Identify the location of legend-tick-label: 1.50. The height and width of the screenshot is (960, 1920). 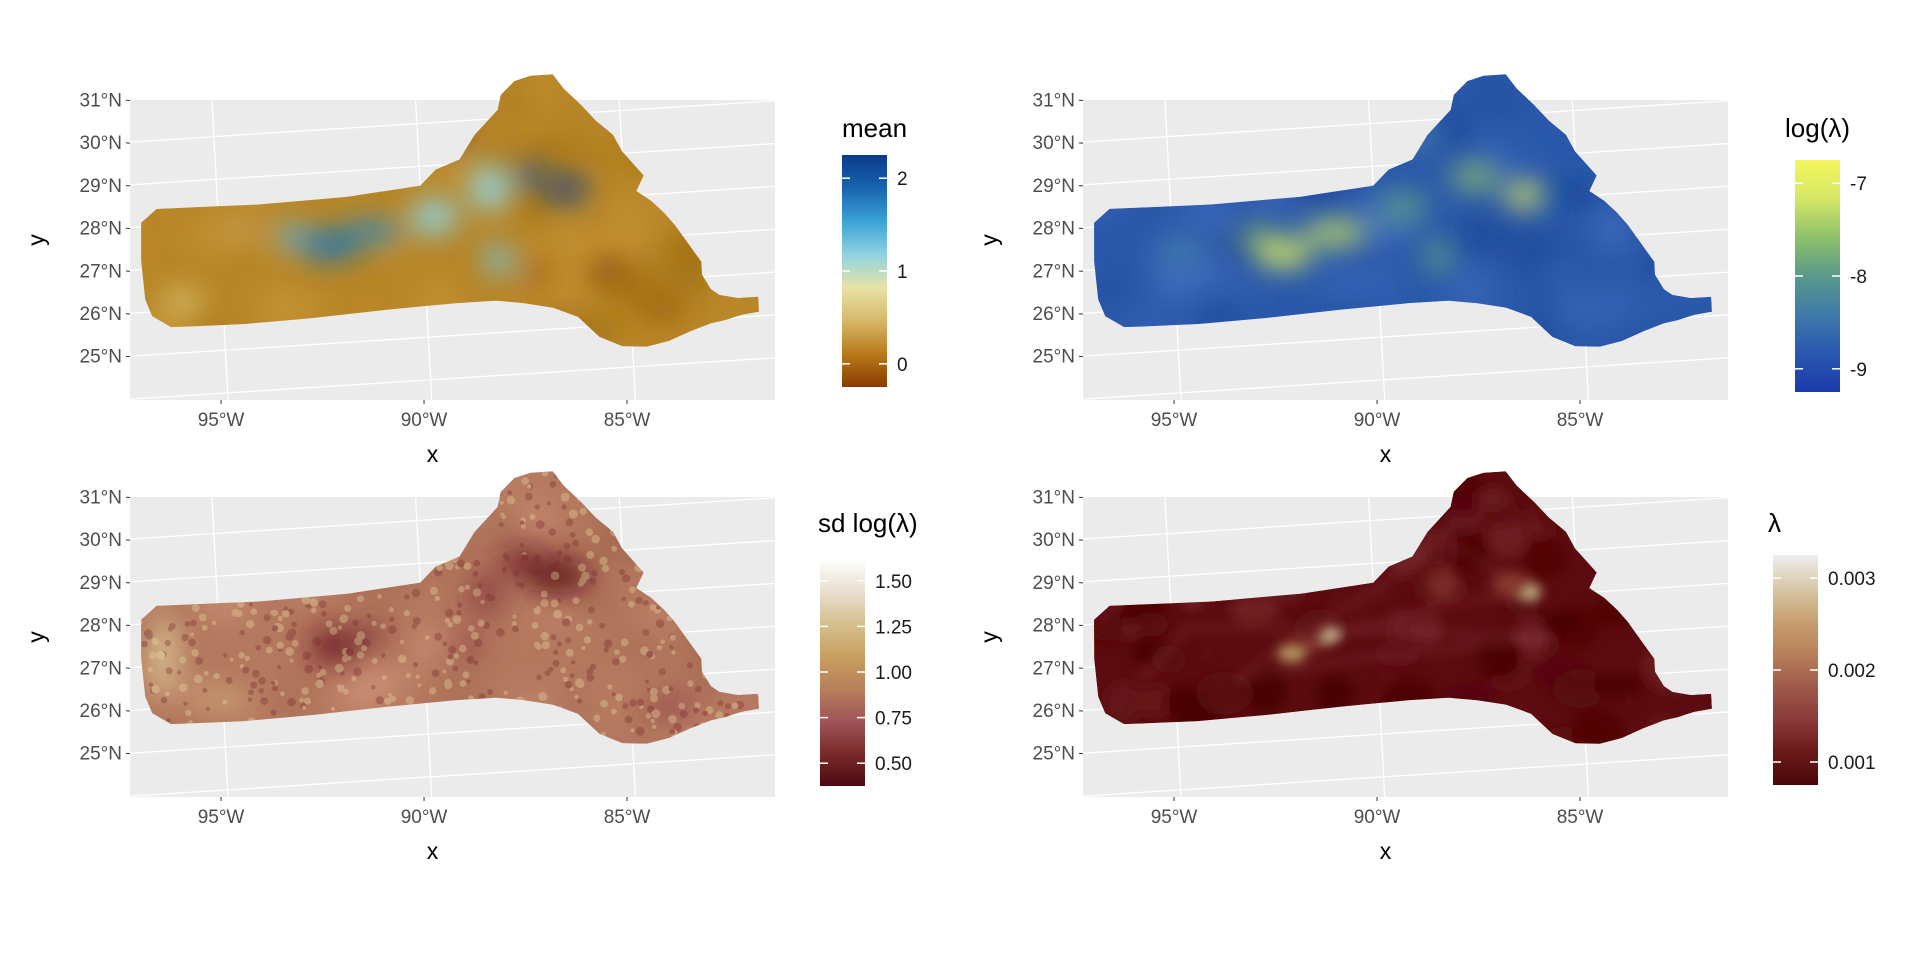
(893, 582).